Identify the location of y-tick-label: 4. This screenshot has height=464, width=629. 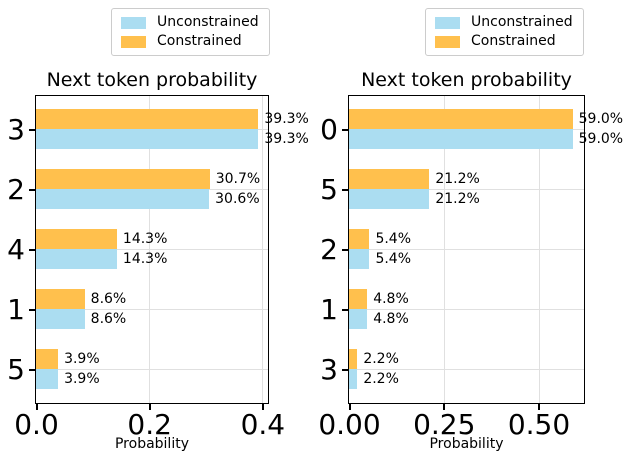
(16, 249).